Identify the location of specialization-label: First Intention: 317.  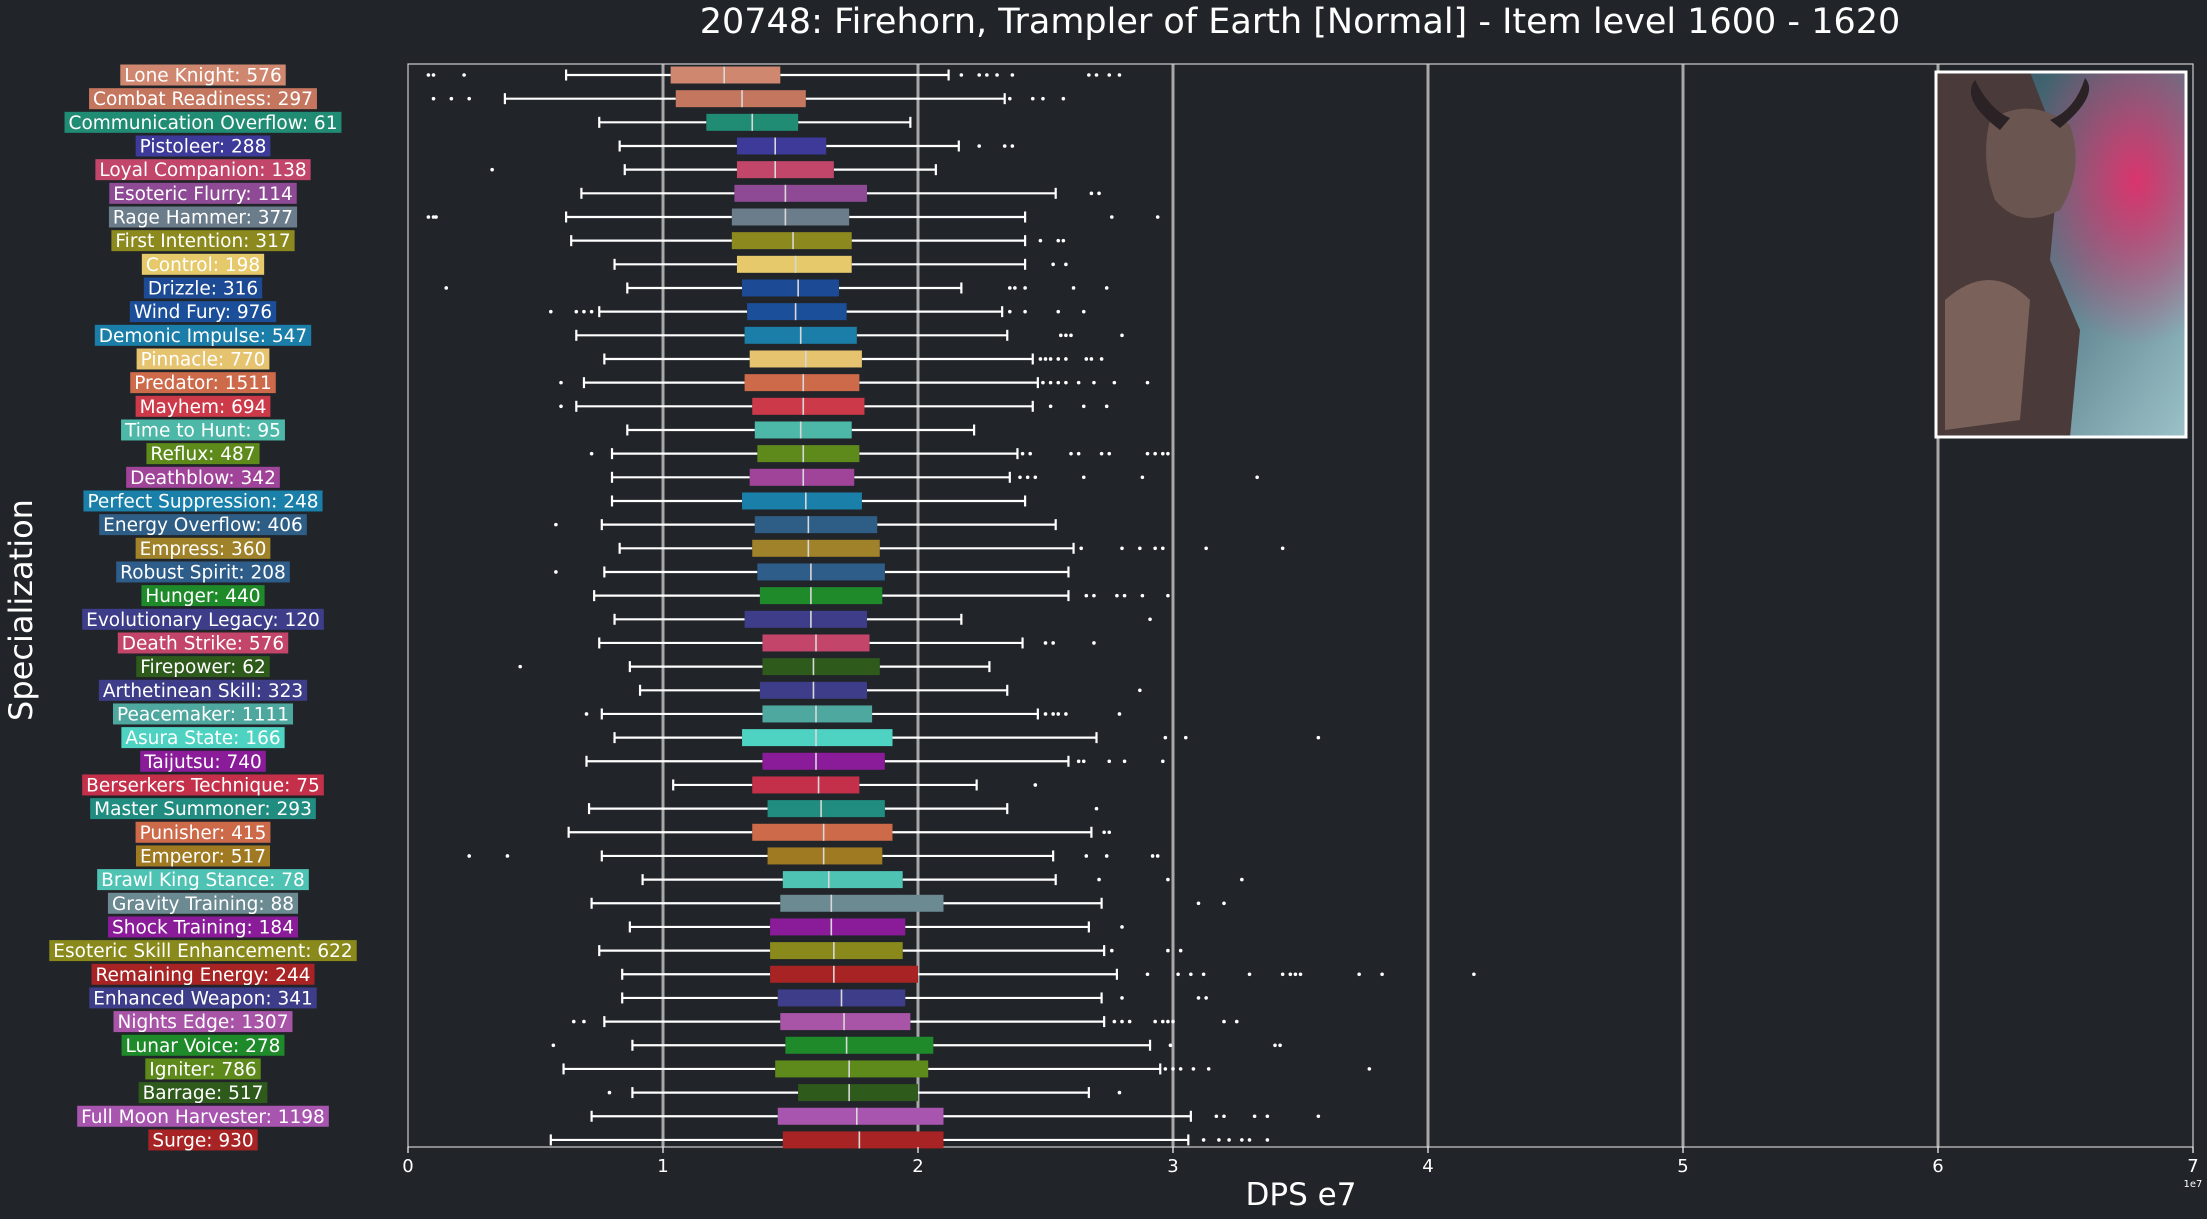
(203, 241).